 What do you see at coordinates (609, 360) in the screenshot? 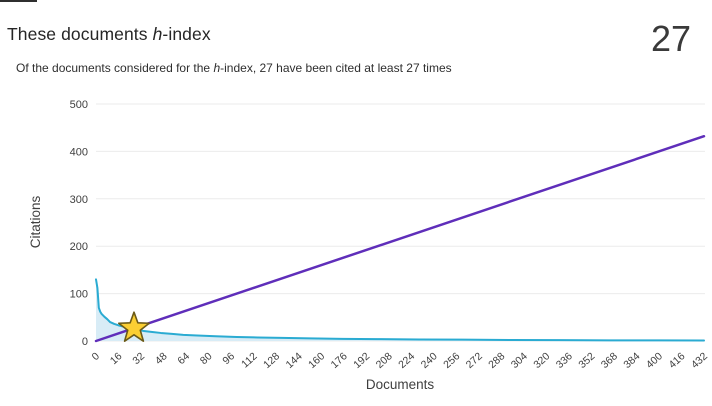
I see `x-tick-label: 368` at bounding box center [609, 360].